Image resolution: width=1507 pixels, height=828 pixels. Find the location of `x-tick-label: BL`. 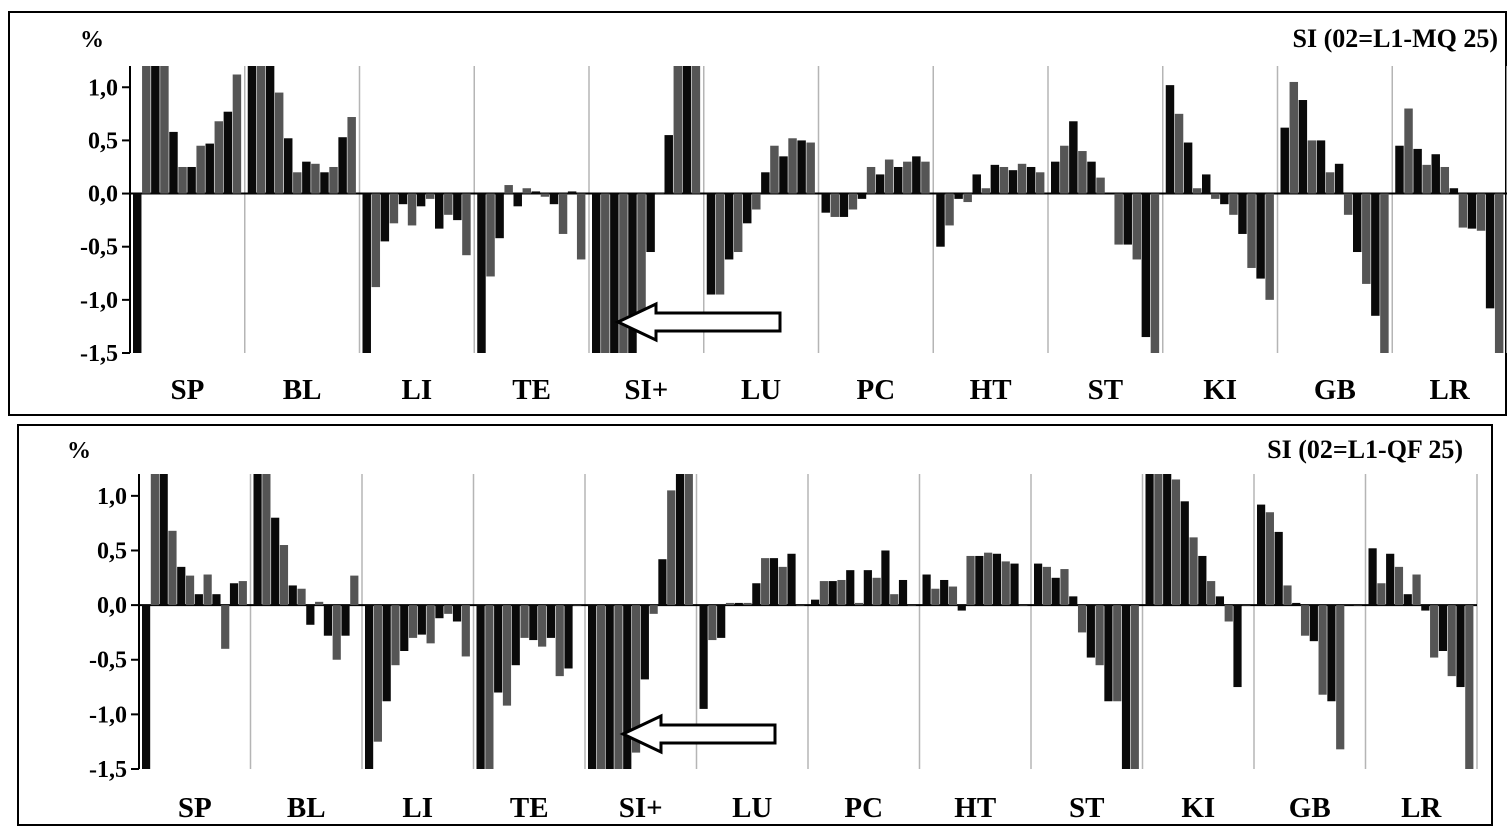

x-tick-label: BL is located at coordinates (302, 390).